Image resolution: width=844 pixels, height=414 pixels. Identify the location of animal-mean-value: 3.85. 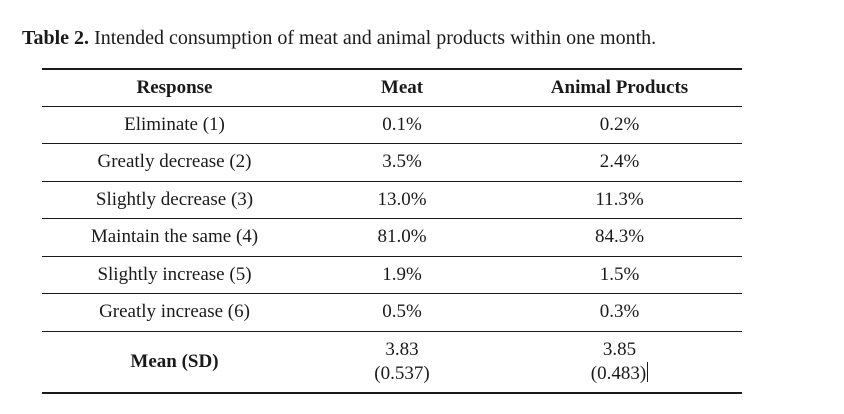
(619, 349).